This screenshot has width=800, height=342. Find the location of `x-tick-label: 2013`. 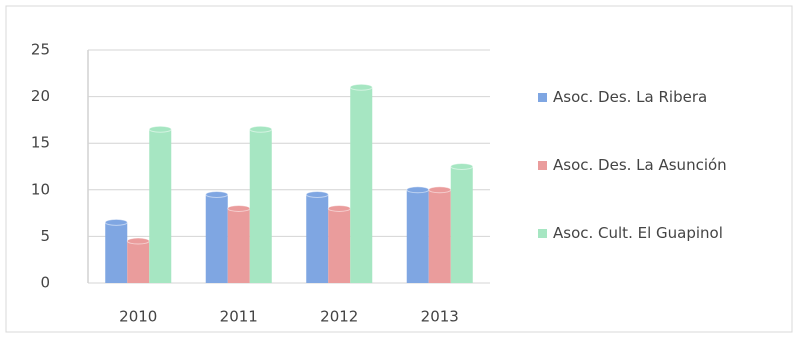

x-tick-label: 2013 is located at coordinates (440, 317).